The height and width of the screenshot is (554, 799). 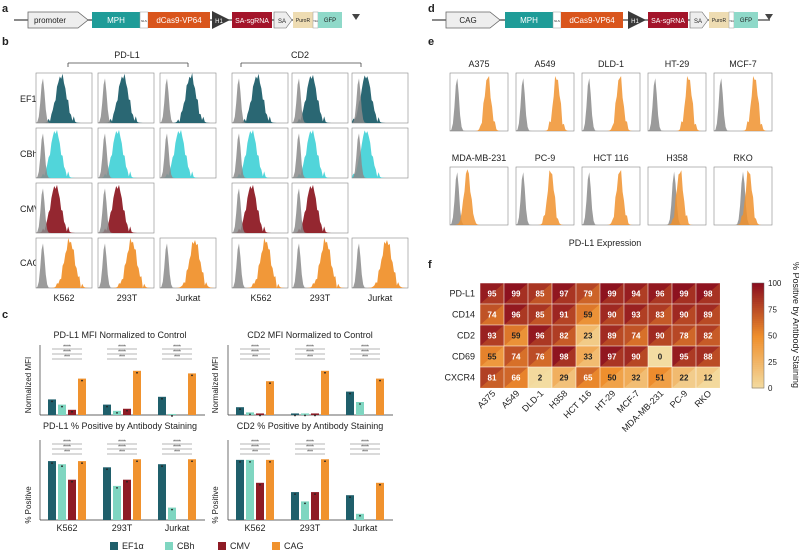 I want to click on legend-ef1a: EF1α, so click(x=133, y=546).